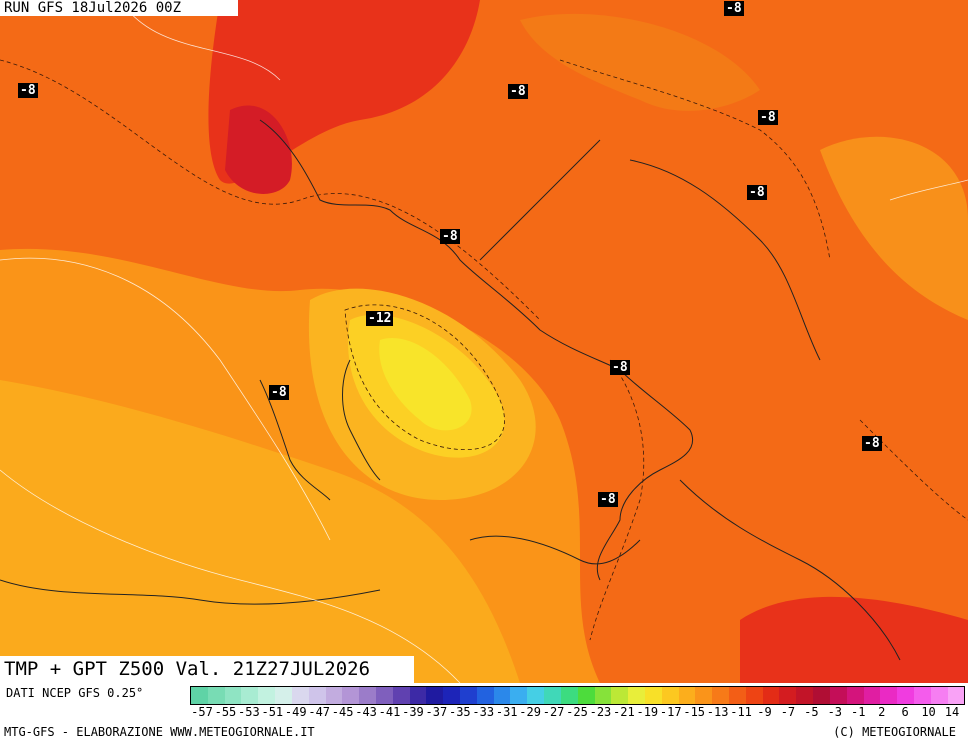 This screenshot has width=968, height=745. I want to click on cold-core, so click(425, 384).